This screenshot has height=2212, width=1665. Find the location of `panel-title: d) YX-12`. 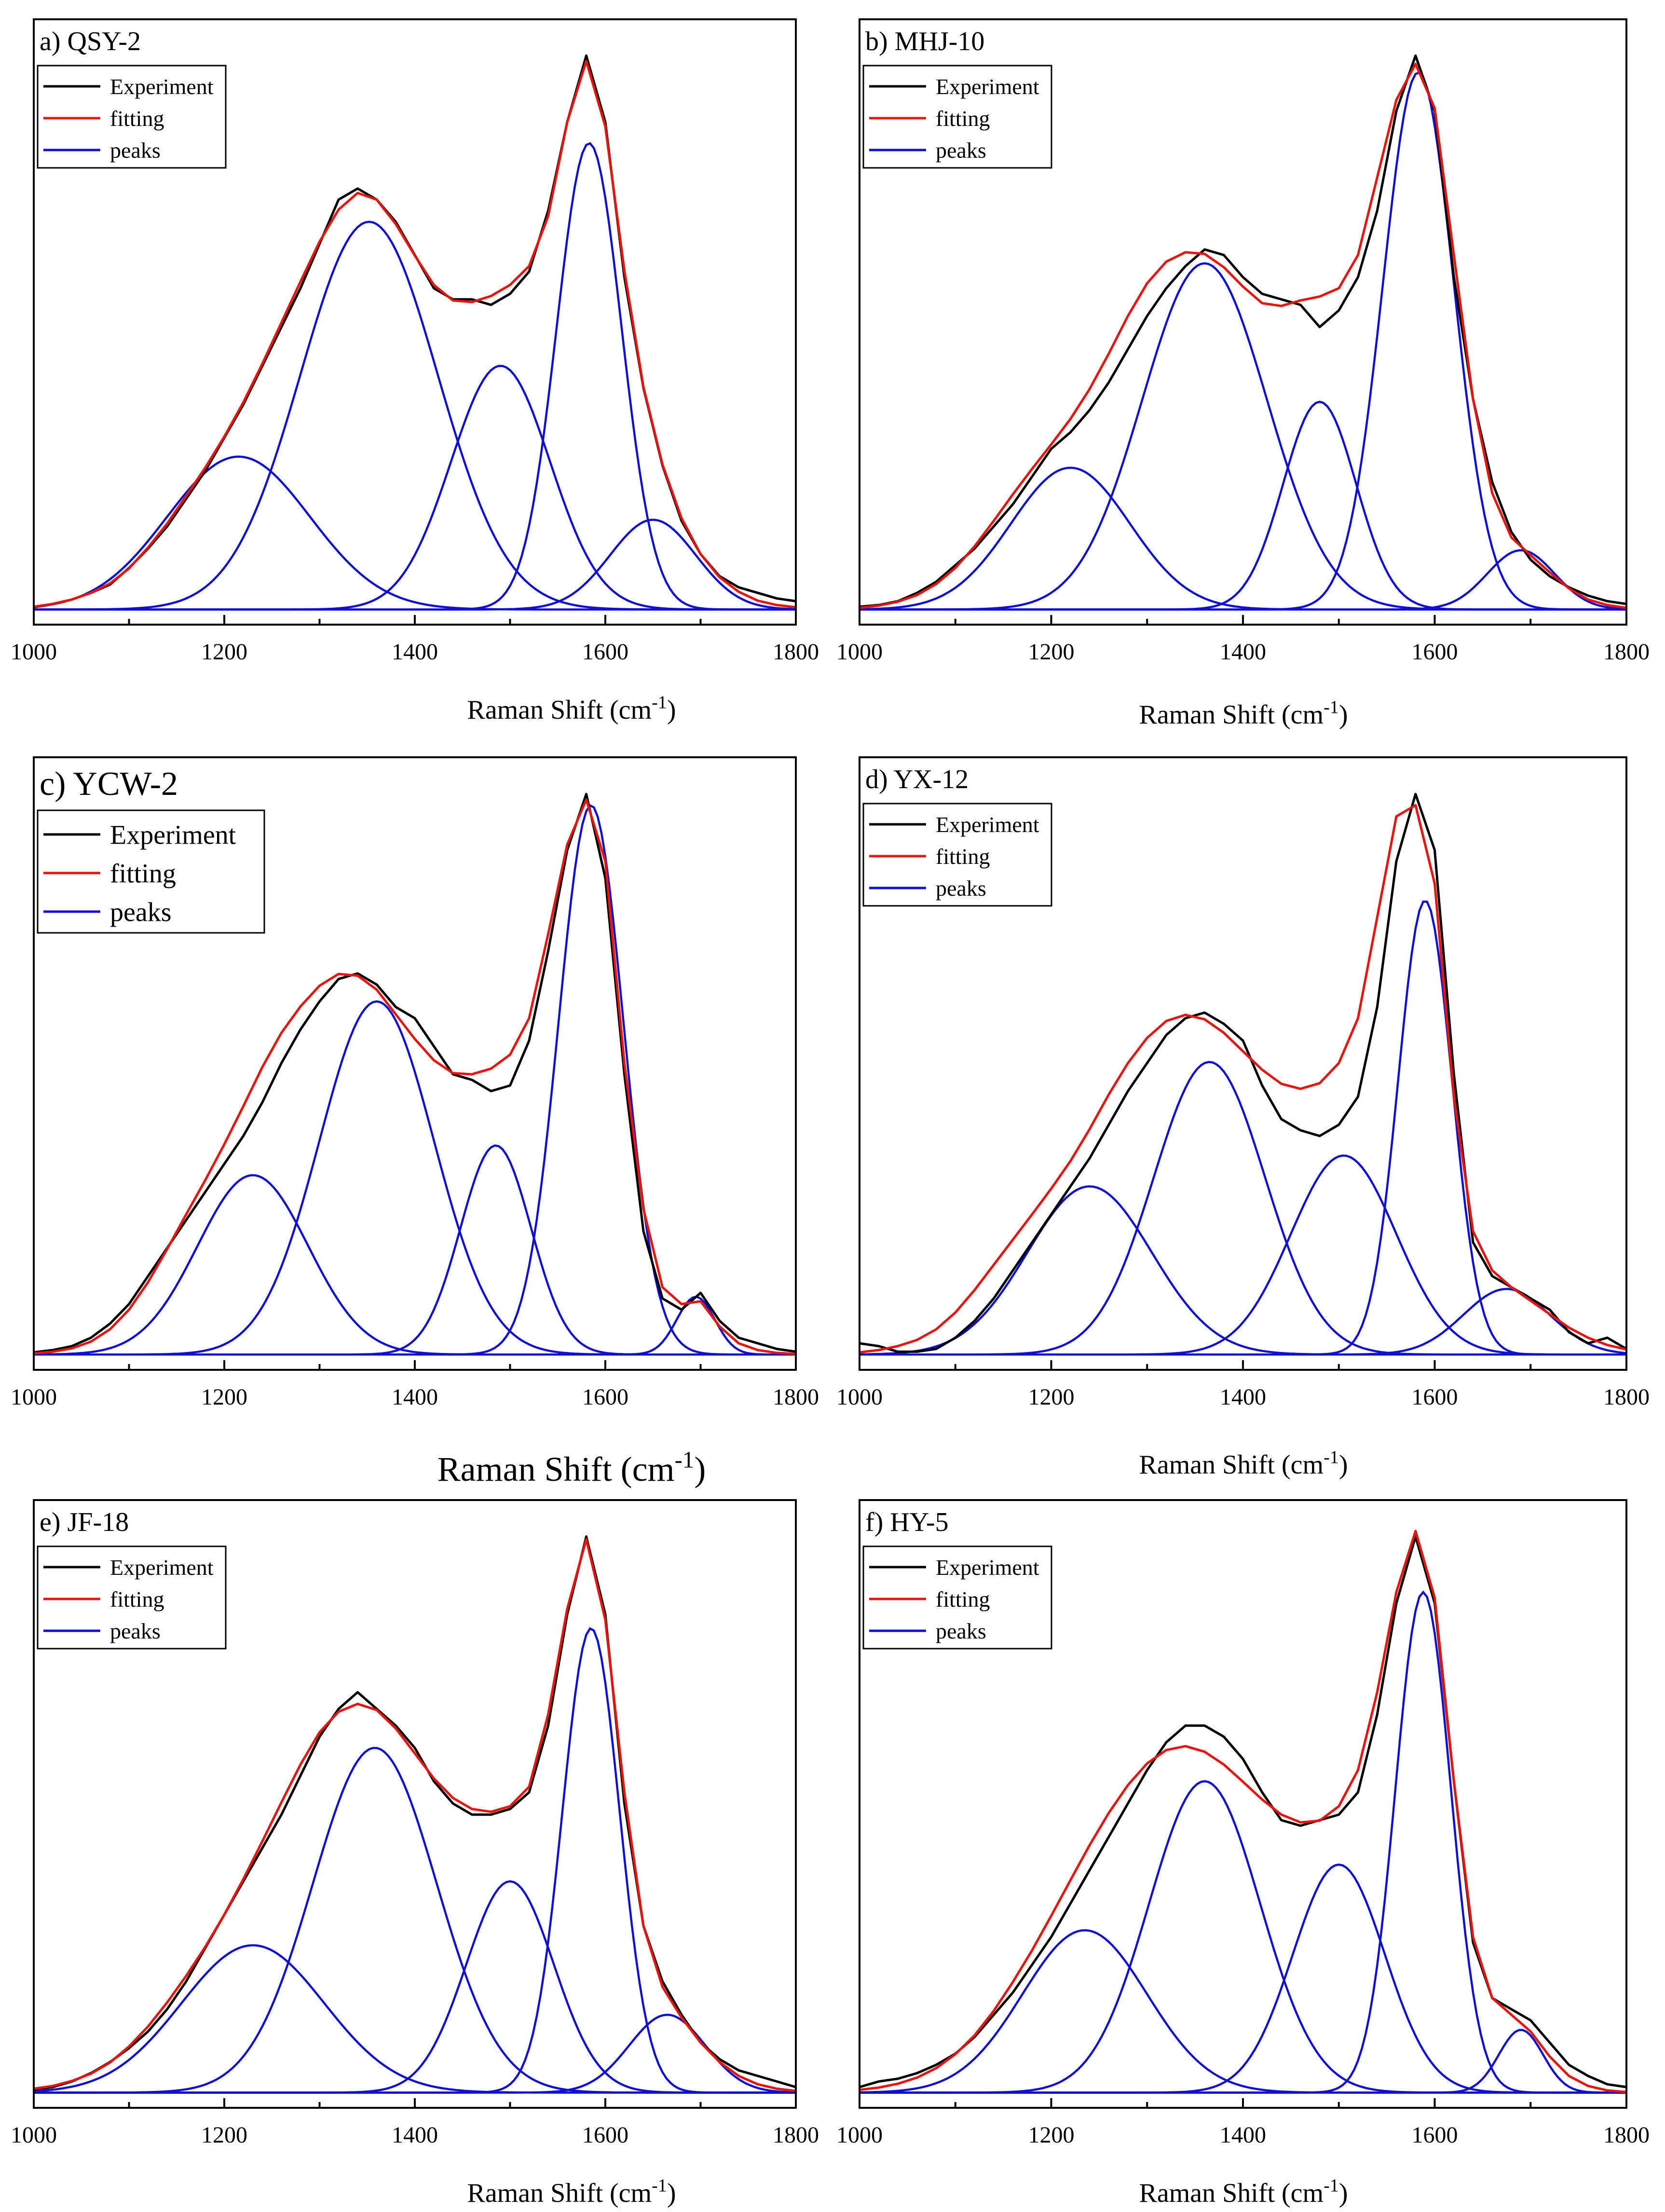

panel-title: d) YX-12 is located at coordinates (917, 779).